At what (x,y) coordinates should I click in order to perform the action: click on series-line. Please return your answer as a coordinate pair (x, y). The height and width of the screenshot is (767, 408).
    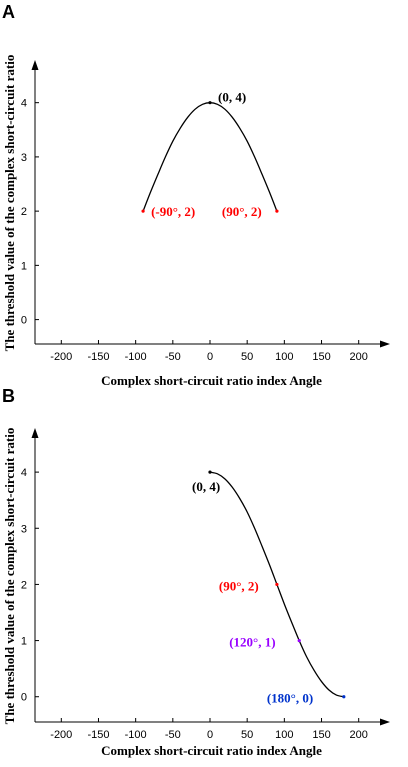
    Looking at the image, I should click on (210, 157).